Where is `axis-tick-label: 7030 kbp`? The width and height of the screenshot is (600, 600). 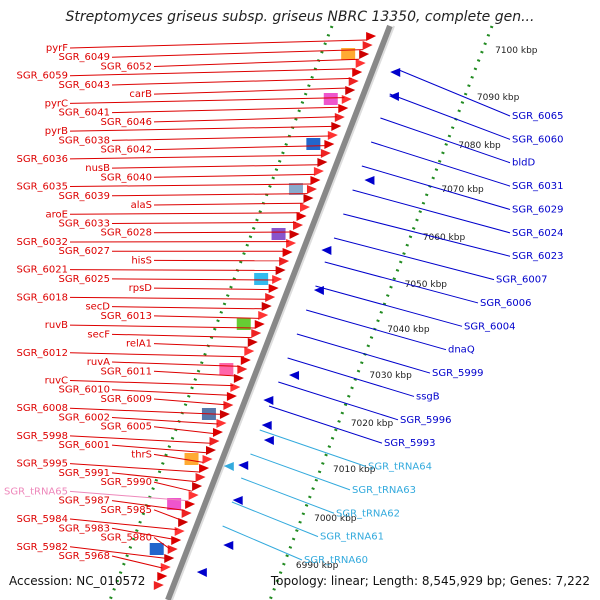
axis-tick-label: 7030 kbp is located at coordinates (390, 376).